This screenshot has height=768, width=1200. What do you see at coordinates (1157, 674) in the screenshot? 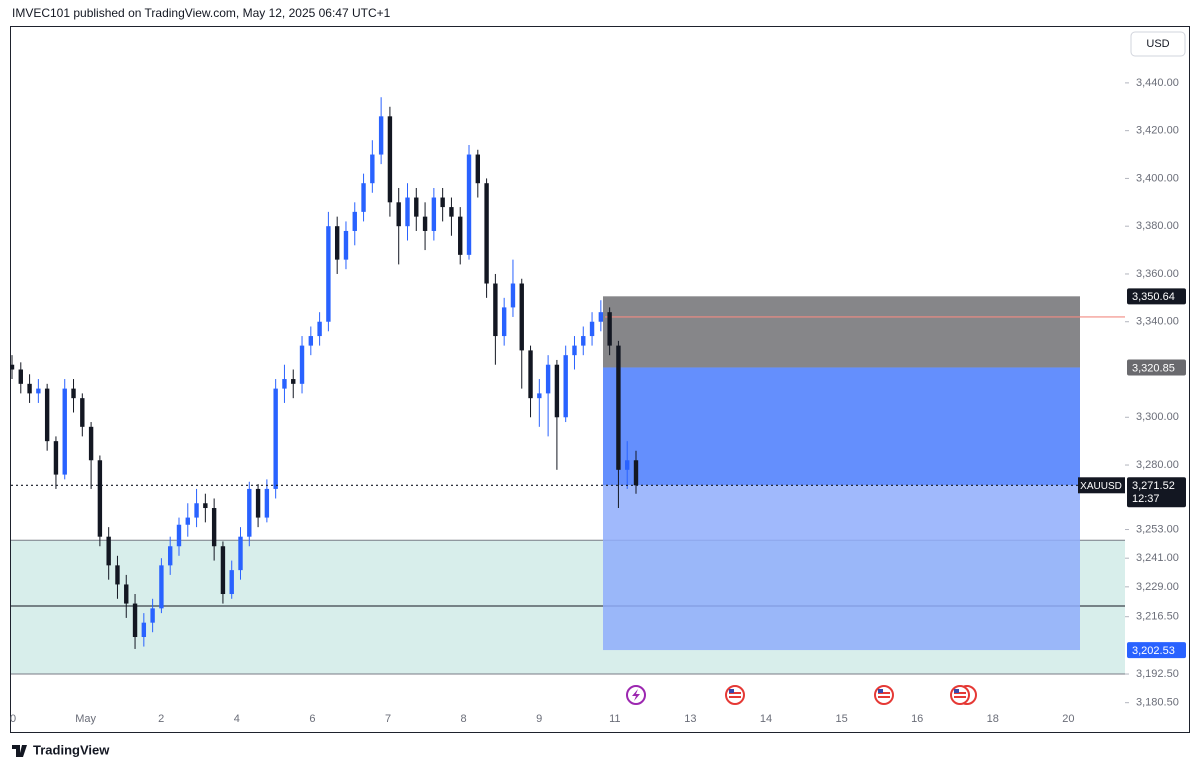
I see `y-tick-label: 3,192.50` at bounding box center [1157, 674].